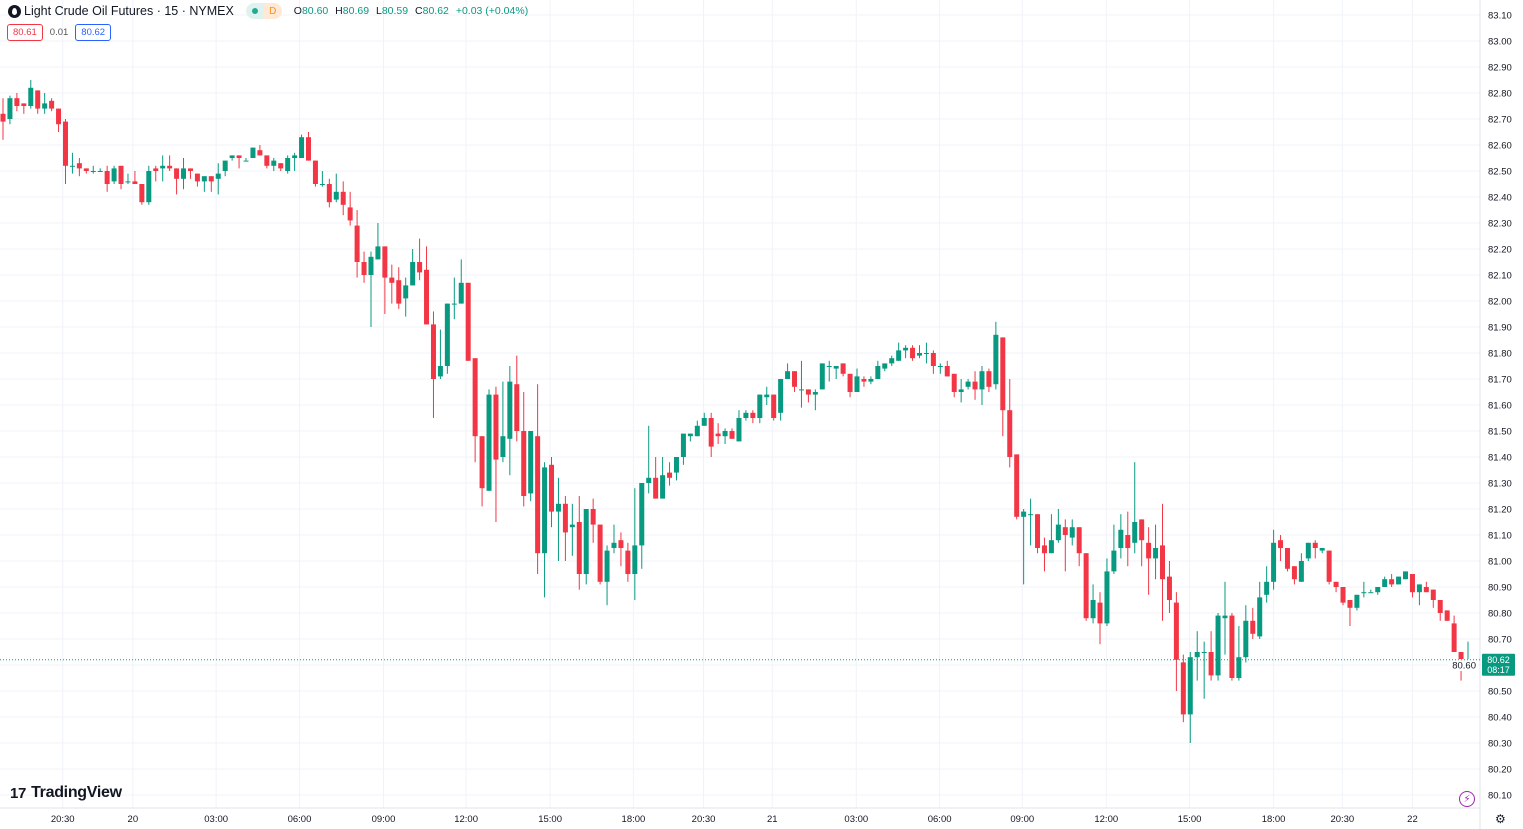  I want to click on price-tick-label: 81.90, so click(1500, 328).